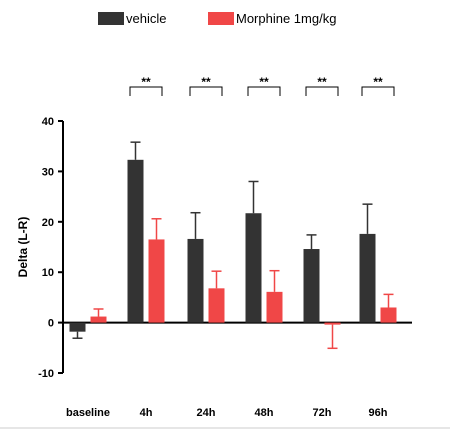 The width and height of the screenshot is (450, 430). I want to click on x-tick-label: 4h, so click(146, 413).